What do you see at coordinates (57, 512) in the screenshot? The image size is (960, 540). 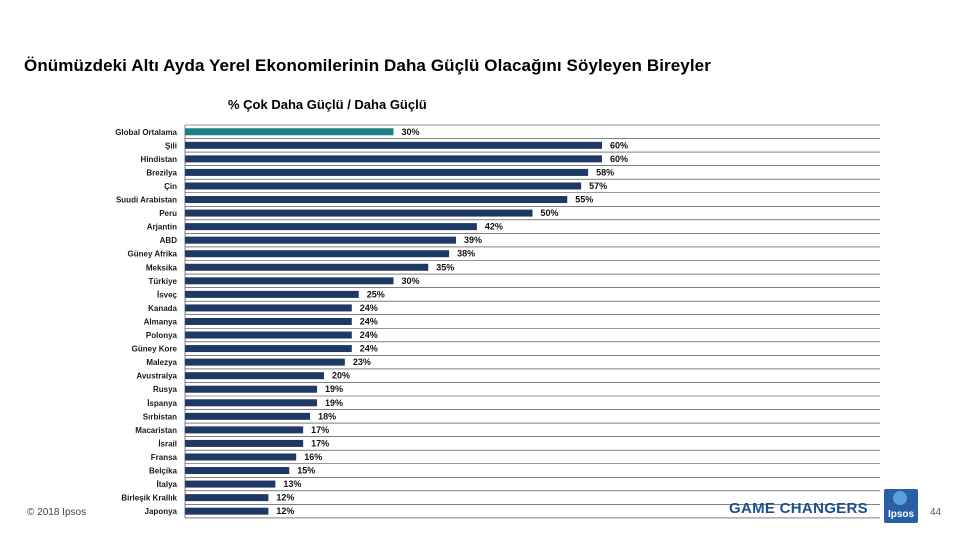 I see `copyright-text: © 2018 Ipsos` at bounding box center [57, 512].